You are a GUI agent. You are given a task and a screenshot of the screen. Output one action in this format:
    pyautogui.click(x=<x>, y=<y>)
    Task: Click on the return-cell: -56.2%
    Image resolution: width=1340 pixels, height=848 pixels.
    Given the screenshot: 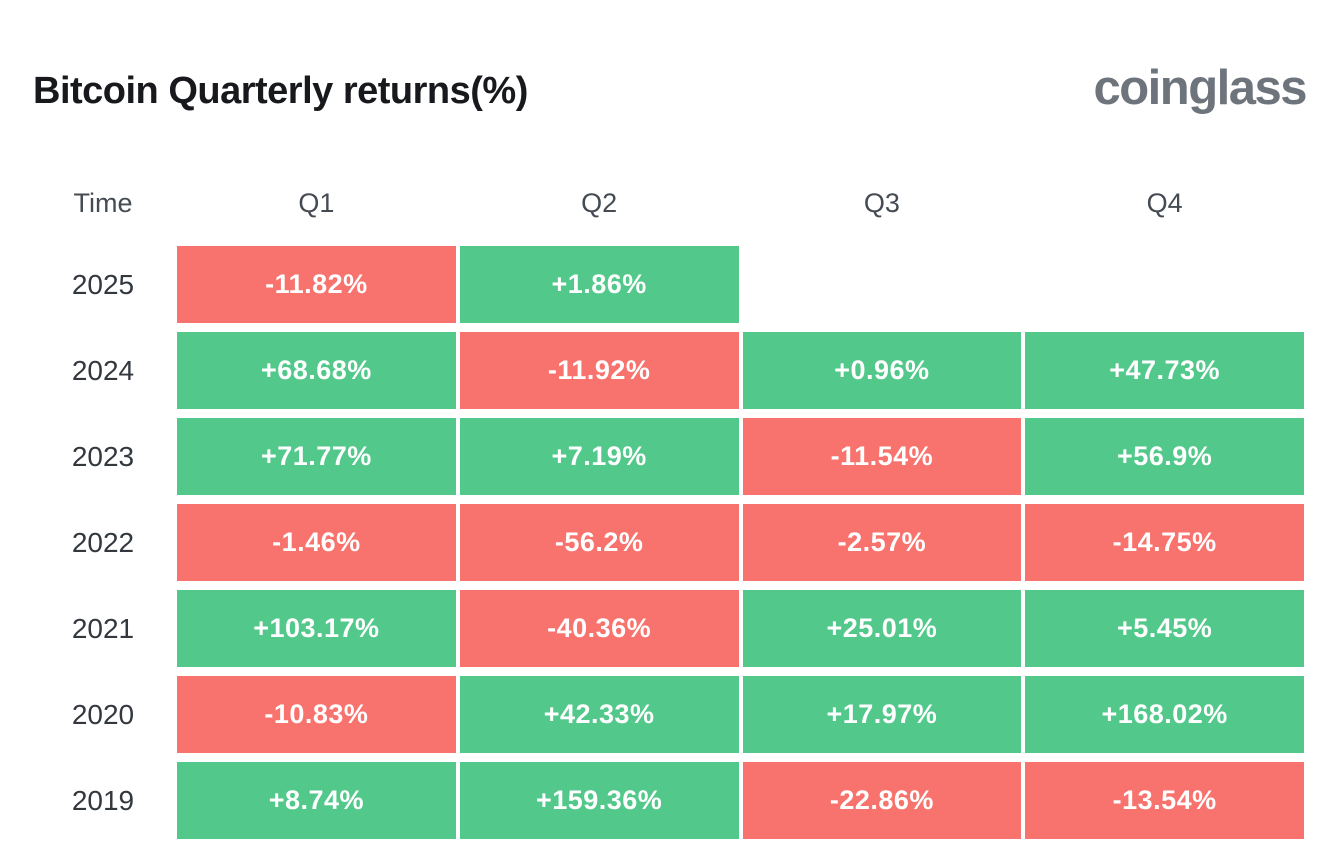 What is the action you would take?
    pyautogui.click(x=599, y=542)
    